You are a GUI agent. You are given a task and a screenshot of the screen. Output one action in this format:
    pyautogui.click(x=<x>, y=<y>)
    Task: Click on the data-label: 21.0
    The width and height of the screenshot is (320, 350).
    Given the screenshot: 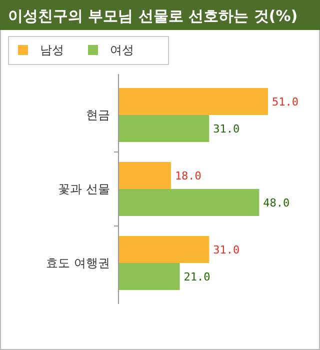 What is the action you would take?
    pyautogui.click(x=197, y=277)
    